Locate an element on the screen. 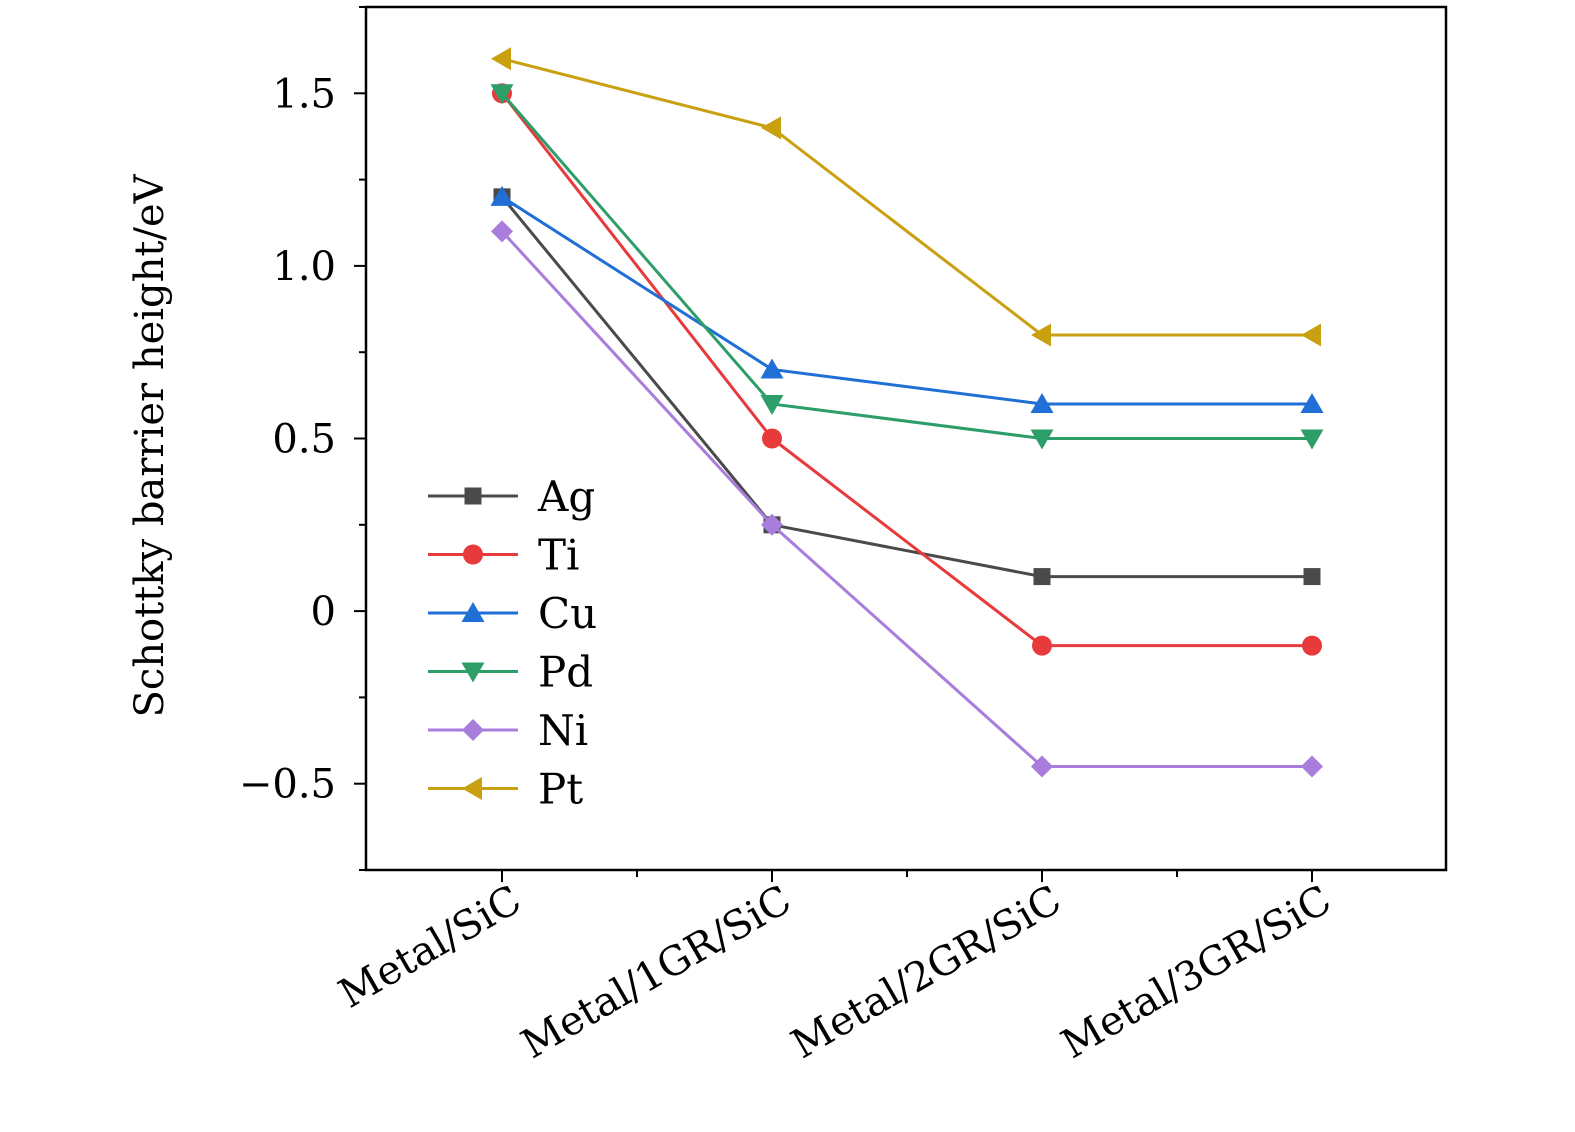 The height and width of the screenshot is (1132, 1575). legend-item-pd: Pd is located at coordinates (510, 672).